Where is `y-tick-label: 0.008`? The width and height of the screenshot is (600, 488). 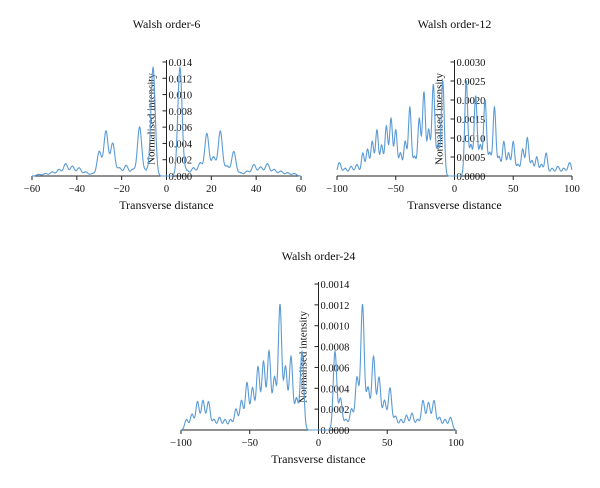
y-tick-label: 0.008 is located at coordinates (181, 112).